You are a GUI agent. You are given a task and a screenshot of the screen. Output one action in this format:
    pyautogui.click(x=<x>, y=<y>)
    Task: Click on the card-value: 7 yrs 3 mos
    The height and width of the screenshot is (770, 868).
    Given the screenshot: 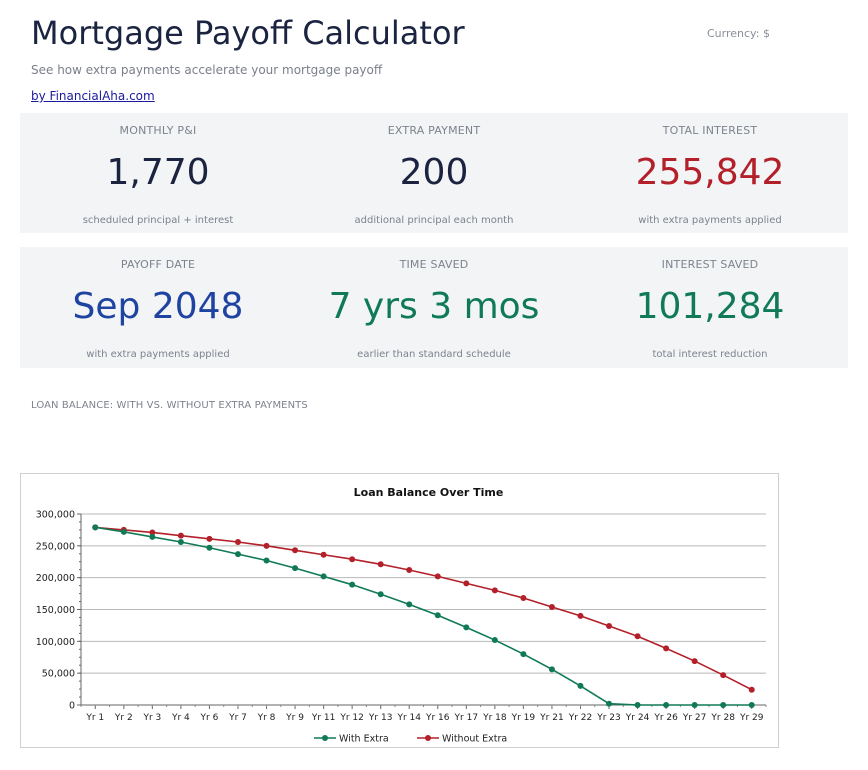 What is the action you would take?
    pyautogui.click(x=434, y=306)
    